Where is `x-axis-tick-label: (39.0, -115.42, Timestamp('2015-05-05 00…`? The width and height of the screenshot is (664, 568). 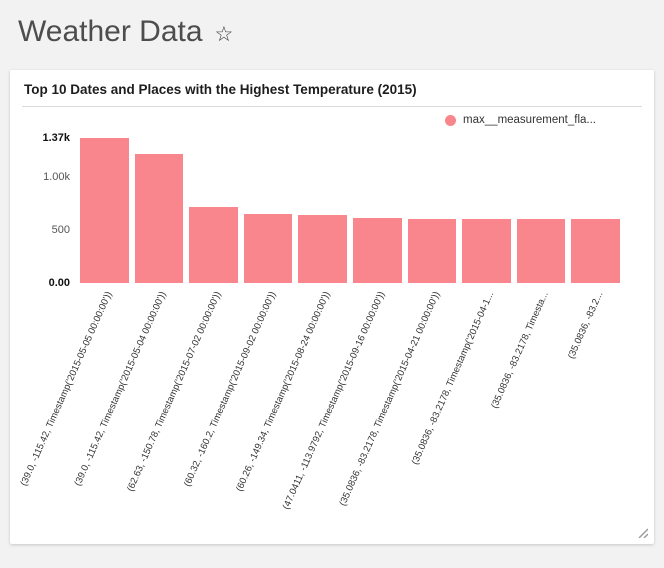
x-axis-tick-label: (39.0, -115.42, Timestamp('2015-05-05 00… is located at coordinates (66, 389).